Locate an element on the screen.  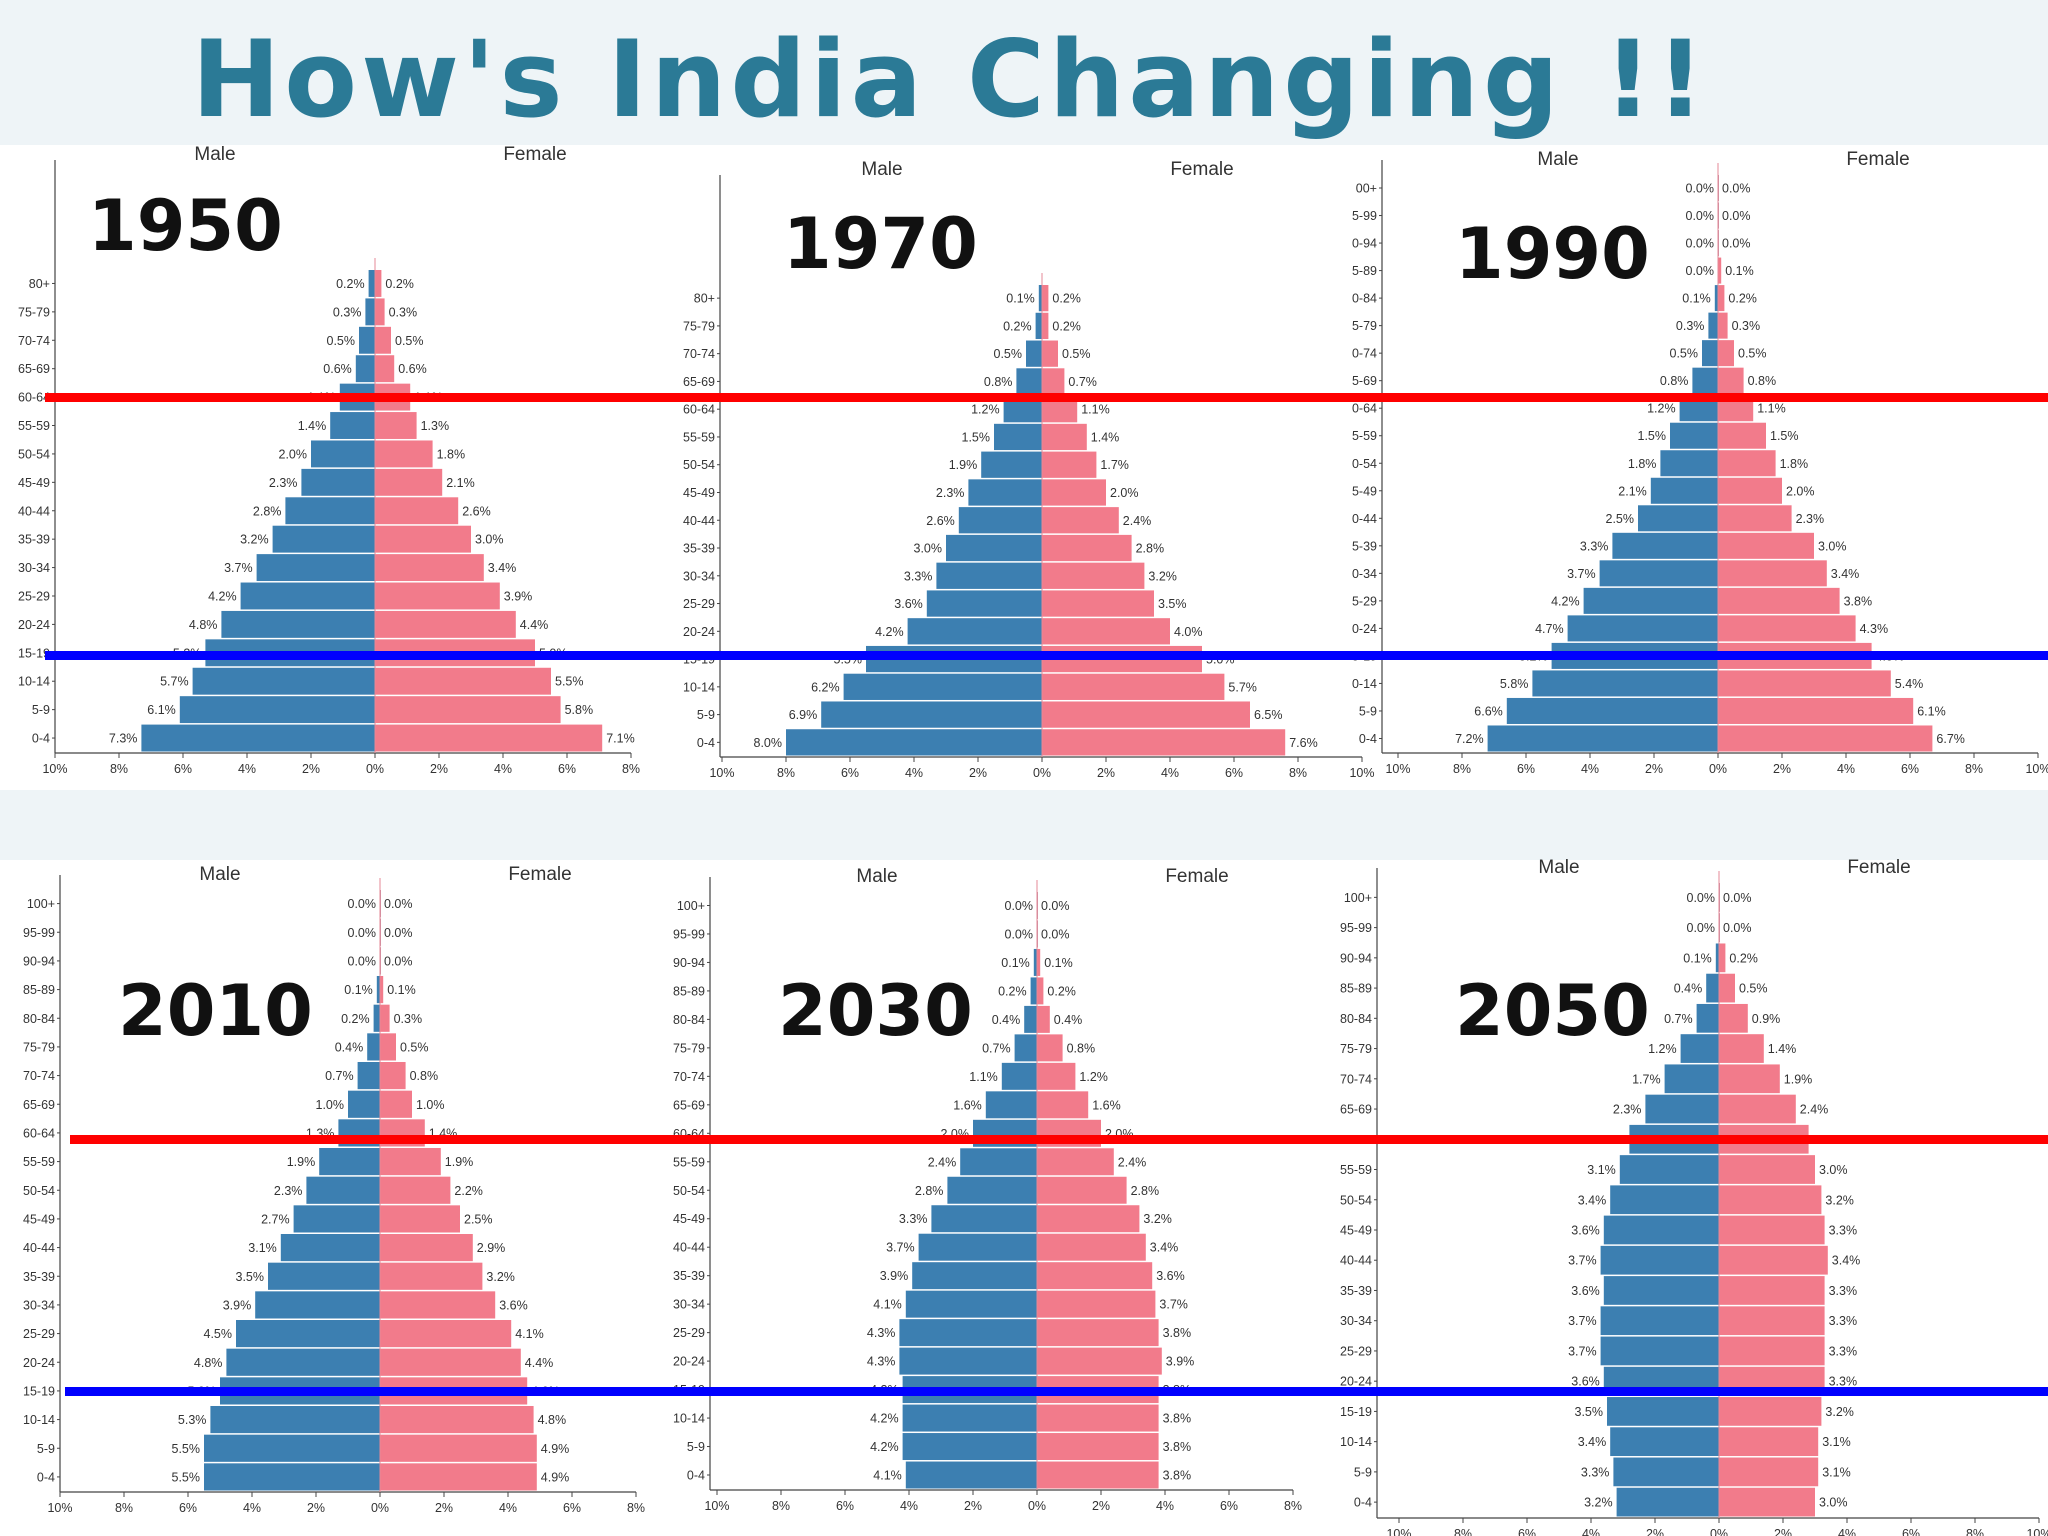
label-female-25-29: 4.1% is located at coordinates (529, 1334).